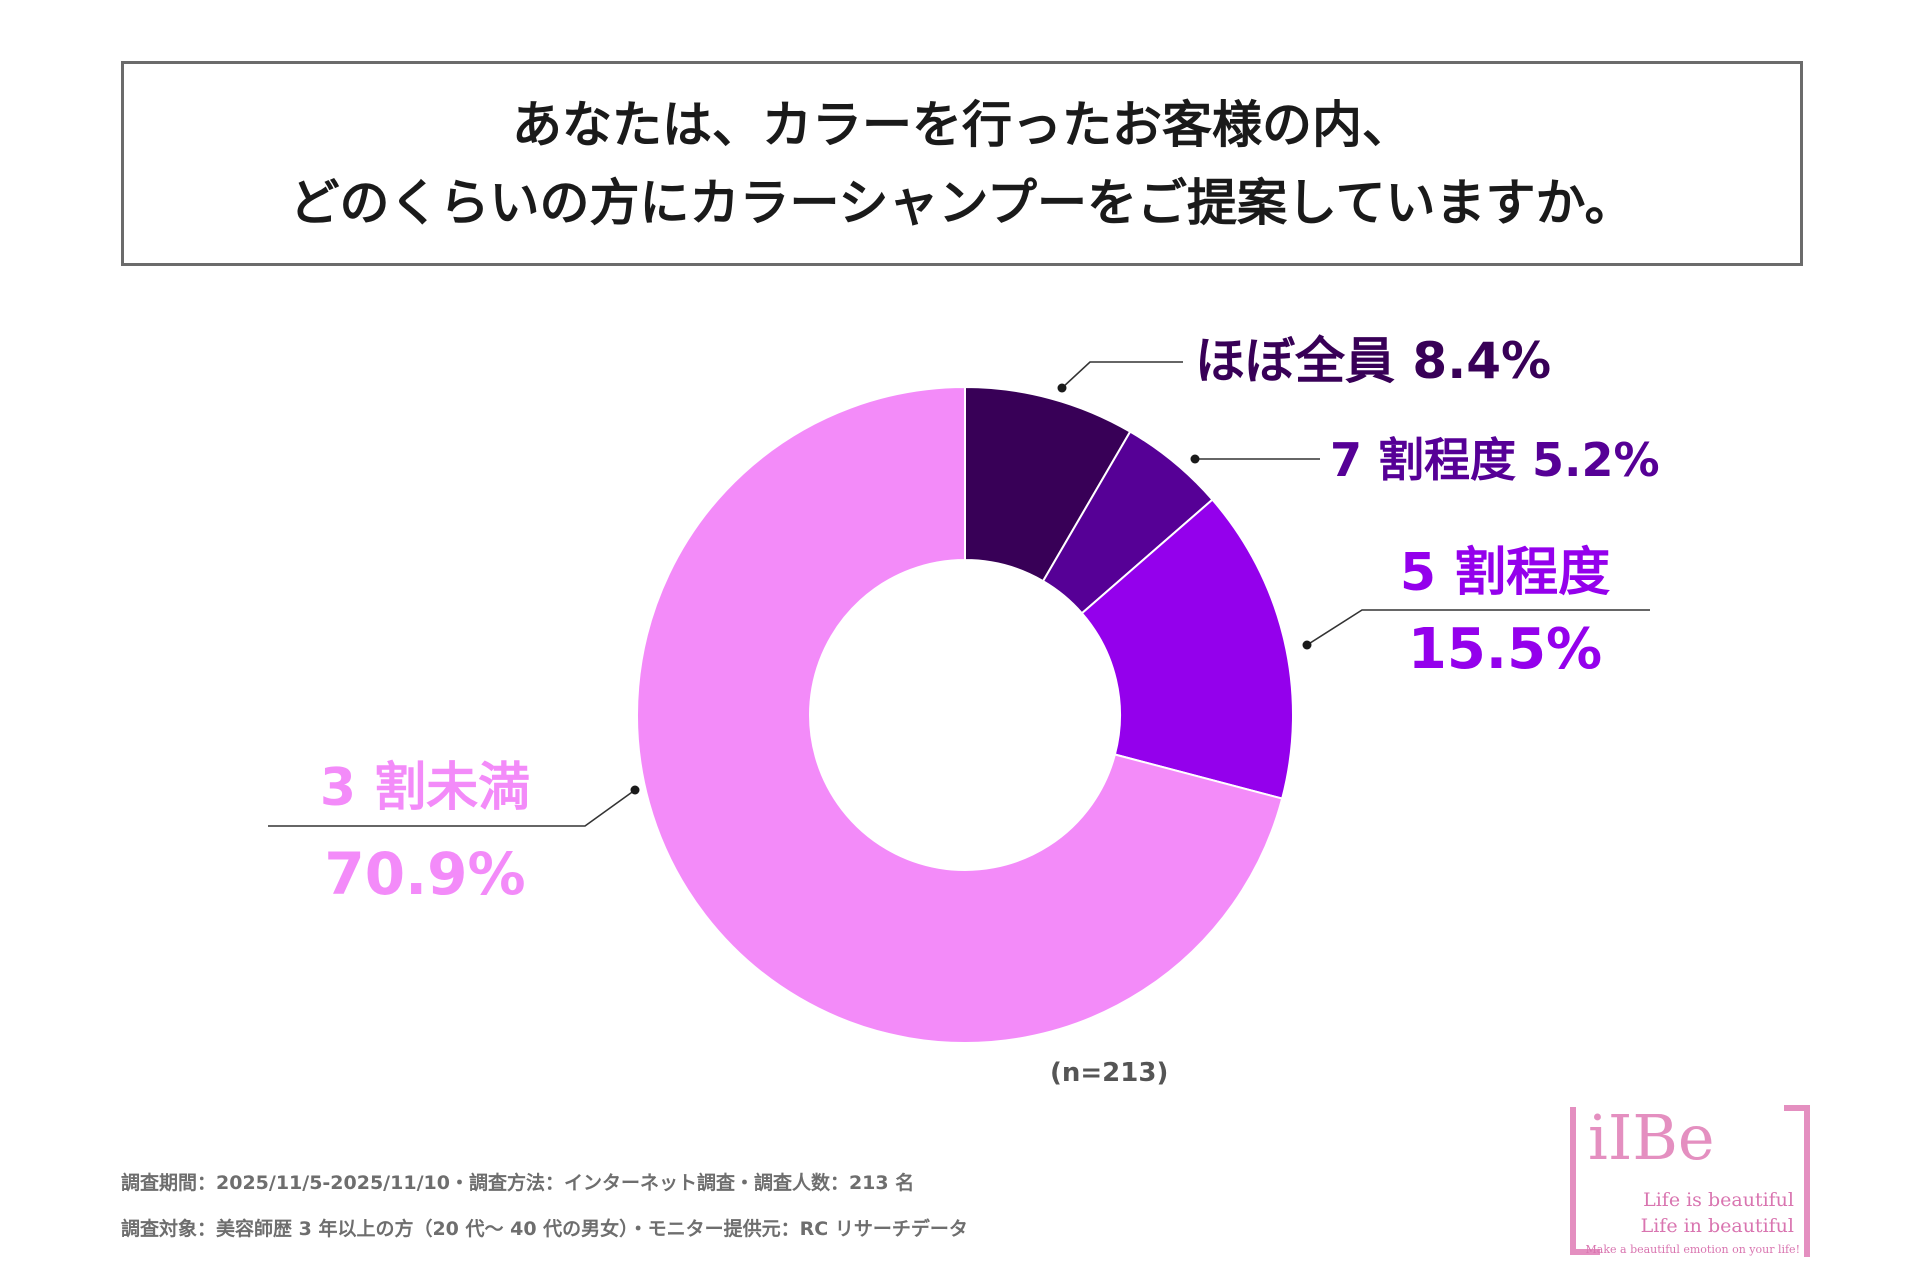 The image size is (1920, 1280). Describe the element at coordinates (1505, 649) in the screenshot. I see `slice-value-label: 15.5%` at that location.